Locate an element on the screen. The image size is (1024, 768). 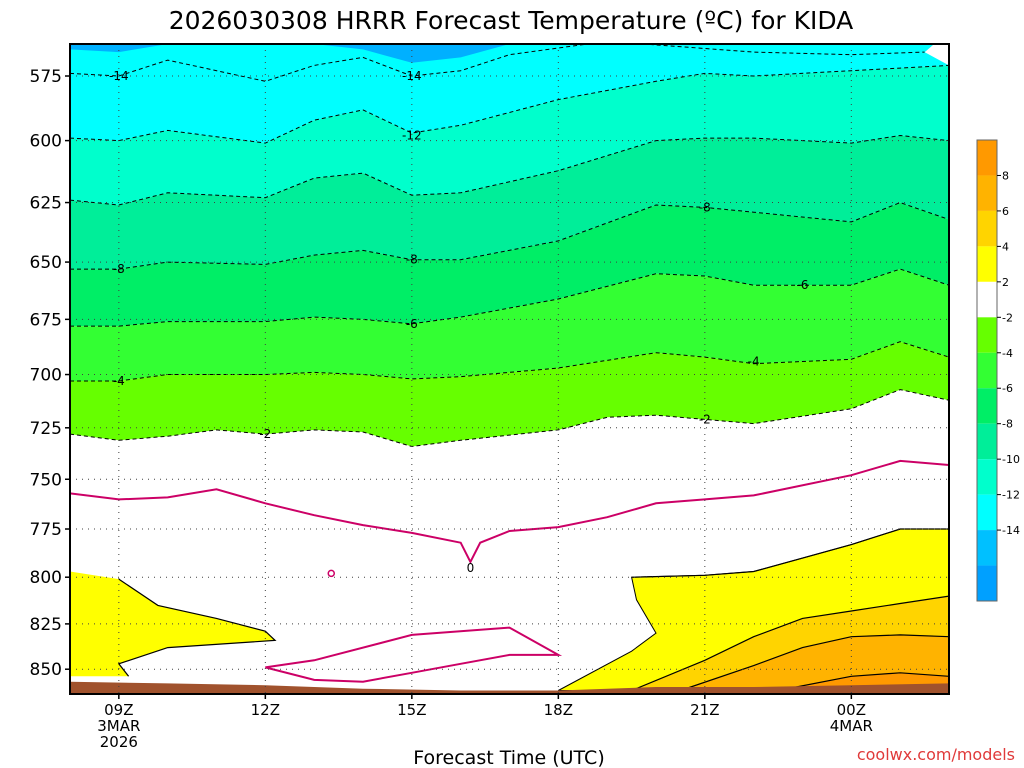
colorbar-frame is located at coordinates (987, 370).